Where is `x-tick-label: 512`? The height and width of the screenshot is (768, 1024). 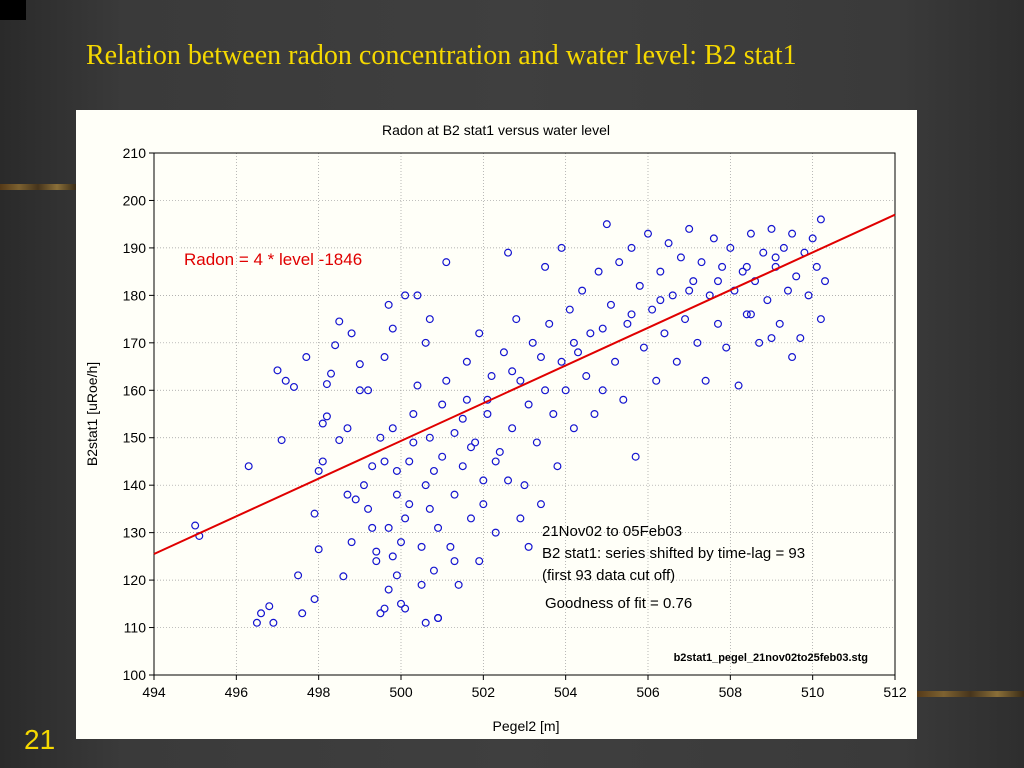
x-tick-label: 512 is located at coordinates (895, 692).